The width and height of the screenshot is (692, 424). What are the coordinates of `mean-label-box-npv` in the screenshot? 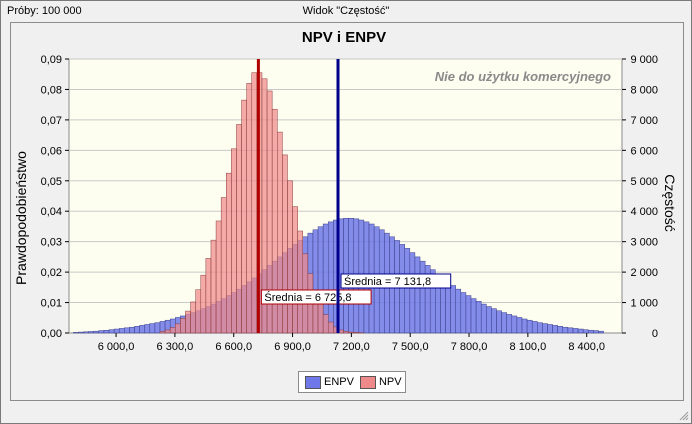 It's located at (316, 297).